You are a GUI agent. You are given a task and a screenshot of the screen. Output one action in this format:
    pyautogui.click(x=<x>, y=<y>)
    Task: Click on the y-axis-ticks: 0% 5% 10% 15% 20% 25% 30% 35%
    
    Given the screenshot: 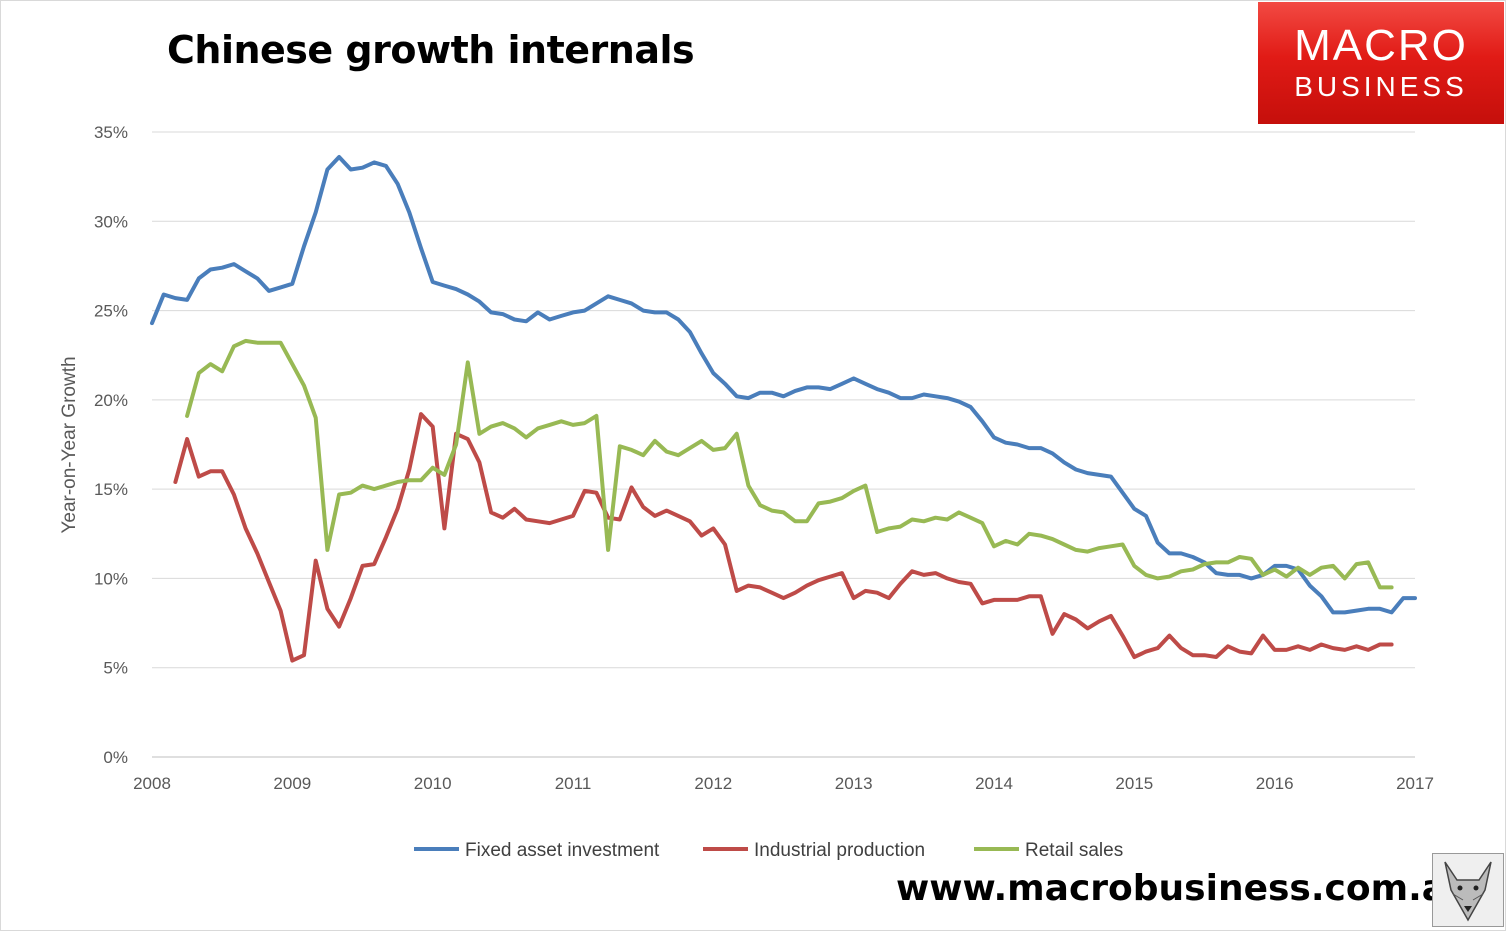 What is the action you would take?
    pyautogui.click(x=111, y=445)
    